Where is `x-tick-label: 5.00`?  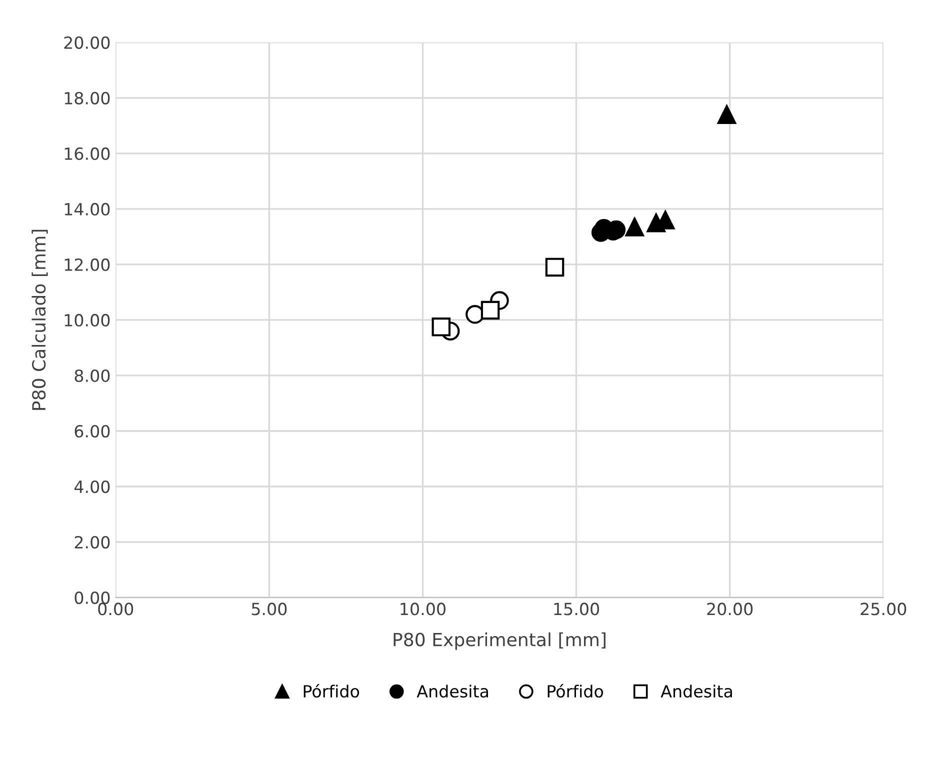
x-tick-label: 5.00 is located at coordinates (269, 609).